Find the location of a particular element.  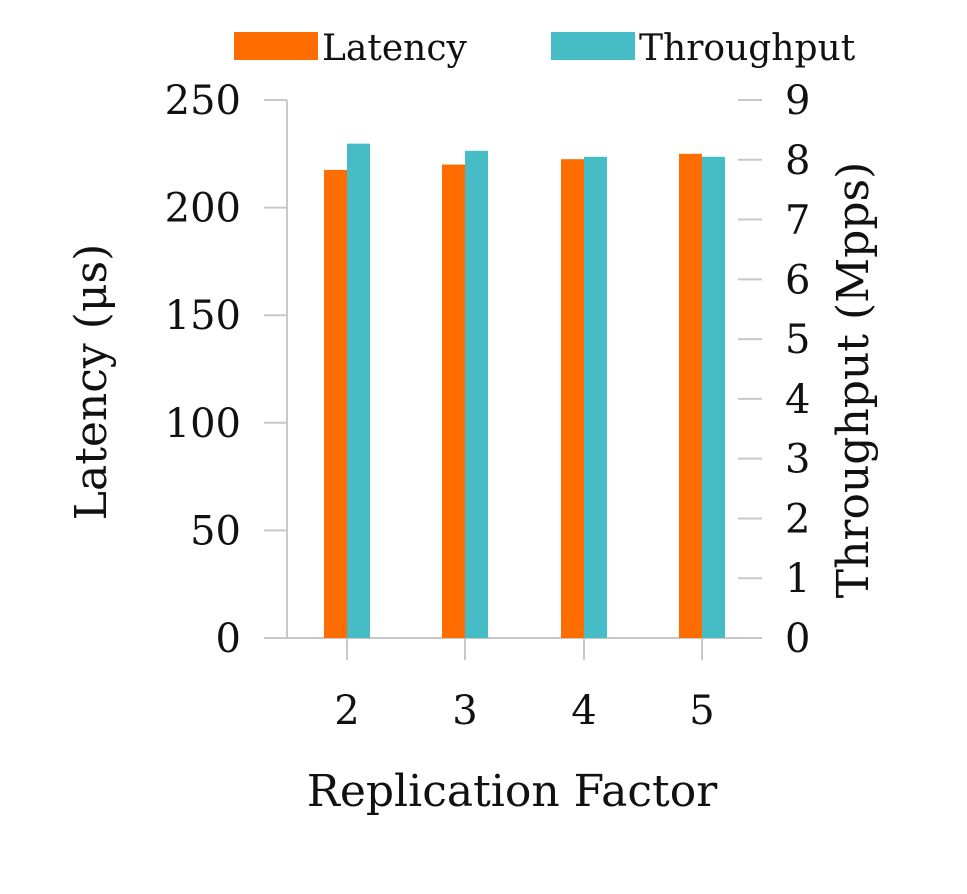

right-tick-label: 9 is located at coordinates (797, 101).